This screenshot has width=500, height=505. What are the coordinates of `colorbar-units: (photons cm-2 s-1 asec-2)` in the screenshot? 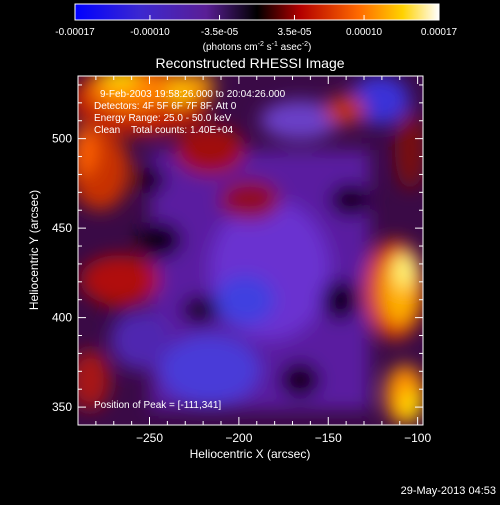 It's located at (257, 47).